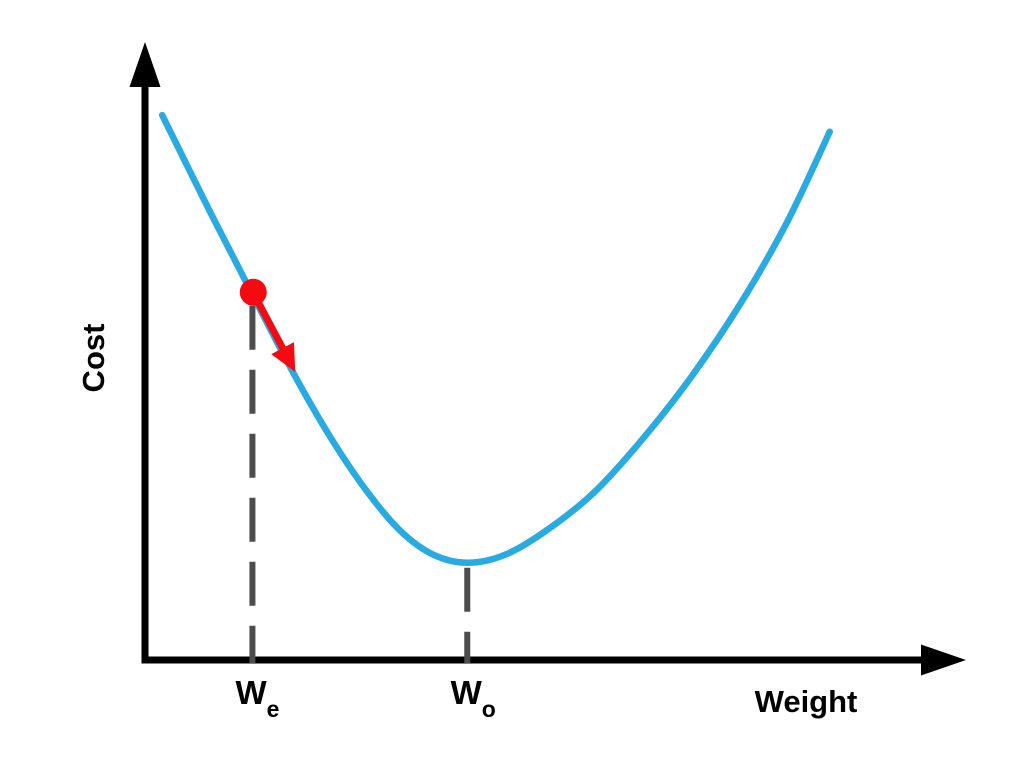 The width and height of the screenshot is (1012, 772). What do you see at coordinates (806, 701) in the screenshot?
I see `x-axis-label: Weight` at bounding box center [806, 701].